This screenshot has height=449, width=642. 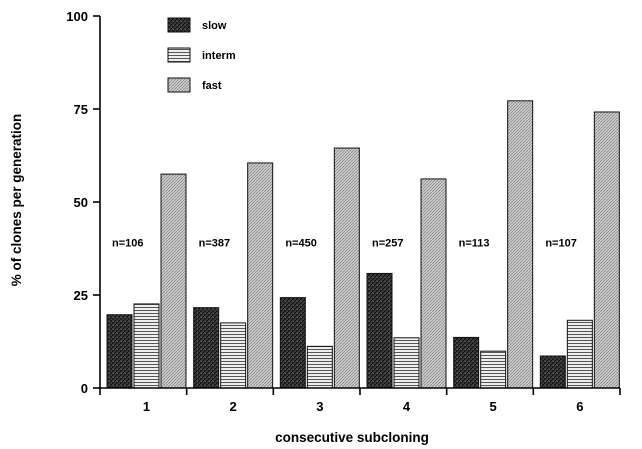 I want to click on y-ticks: 0 25 50 75 100, so click(x=83, y=202).